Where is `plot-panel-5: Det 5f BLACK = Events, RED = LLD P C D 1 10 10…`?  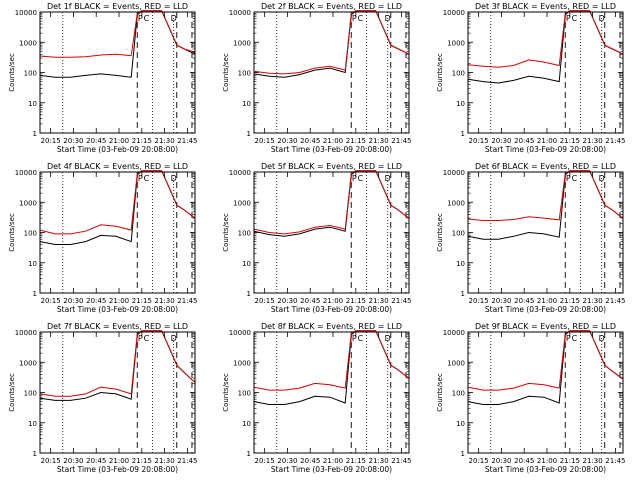
plot-panel-5: Det 5f BLACK = Events, RED = LLD P C D 1 10 10… is located at coordinates (316, 238).